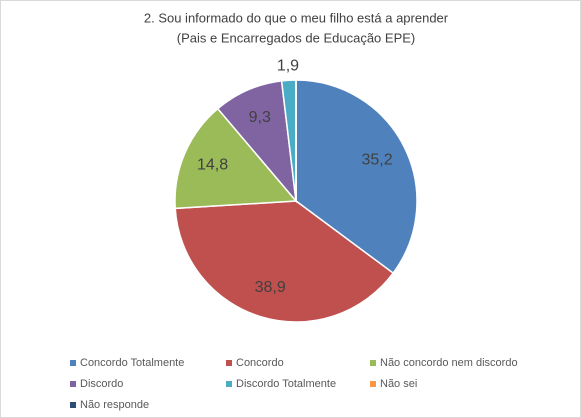 Image resolution: width=581 pixels, height=418 pixels. What do you see at coordinates (212, 165) in the screenshot?
I see `data-label: 14,8` at bounding box center [212, 165].